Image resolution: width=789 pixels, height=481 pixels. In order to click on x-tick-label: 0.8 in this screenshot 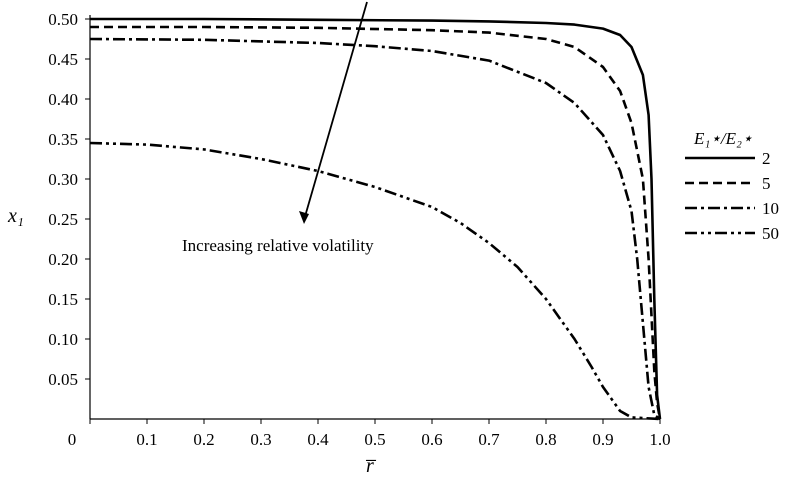, I will do `click(545, 439)`.